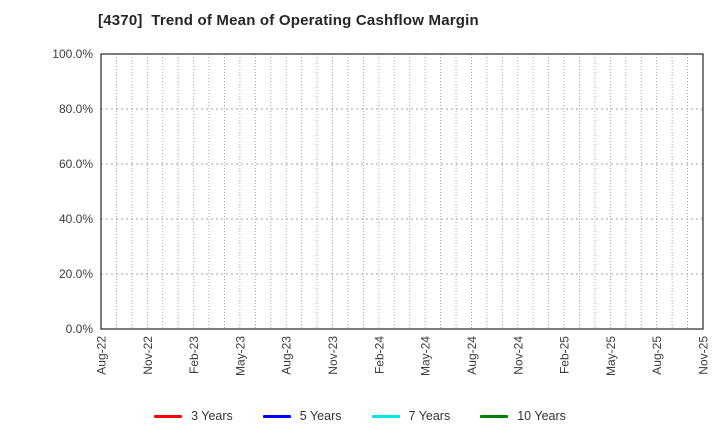  Describe the element at coordinates (76, 164) in the screenshot. I see `y-tick-label: 60.0%` at that location.